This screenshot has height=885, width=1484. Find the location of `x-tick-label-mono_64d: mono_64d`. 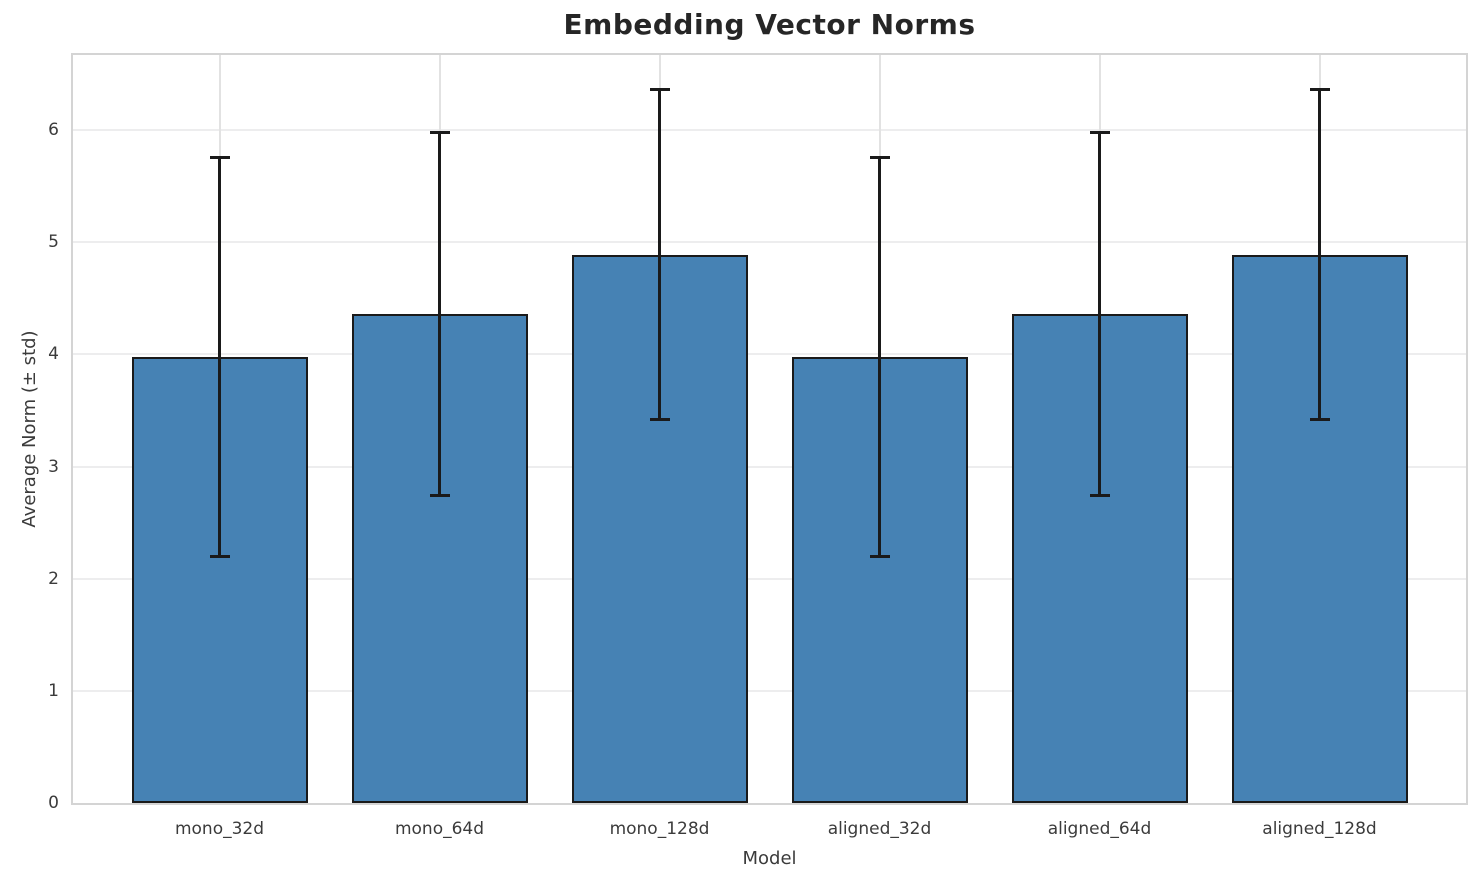

x-tick-label-mono_64d: mono_64d is located at coordinates (439, 829).